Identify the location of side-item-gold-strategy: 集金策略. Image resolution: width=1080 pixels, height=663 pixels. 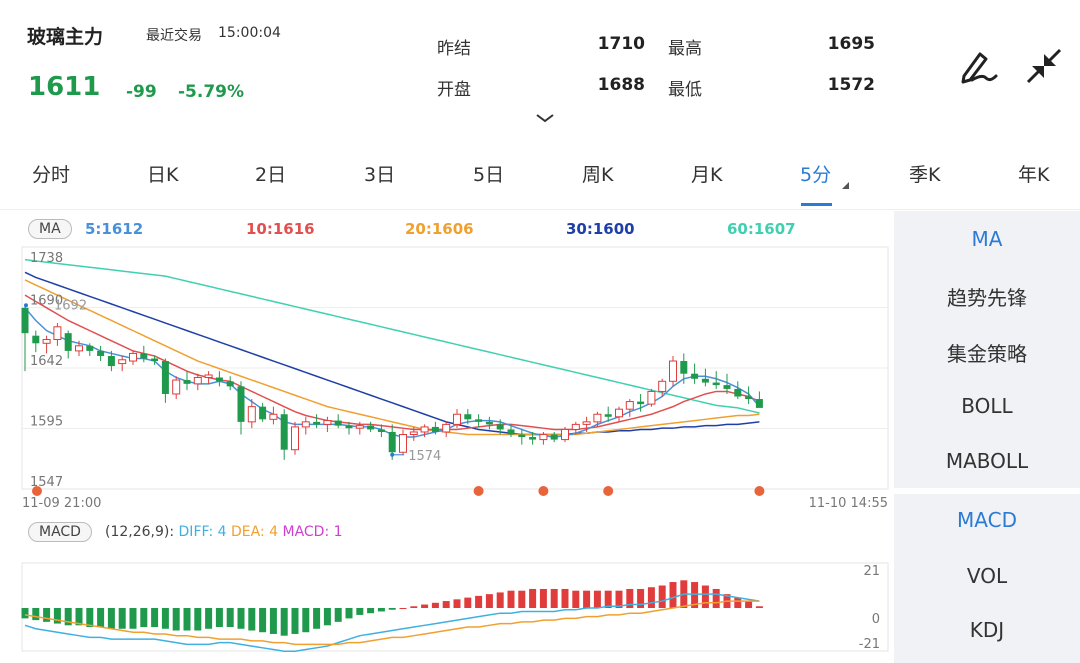
(987, 354).